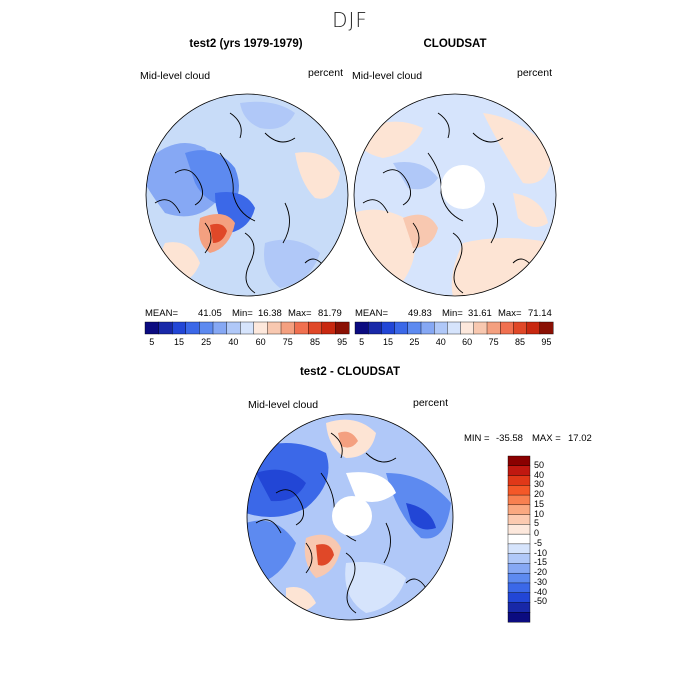 The image size is (700, 700). What do you see at coordinates (350, 372) in the screenshot?
I see `diff-panel-title: test2 - CLOUDSAT` at bounding box center [350, 372].